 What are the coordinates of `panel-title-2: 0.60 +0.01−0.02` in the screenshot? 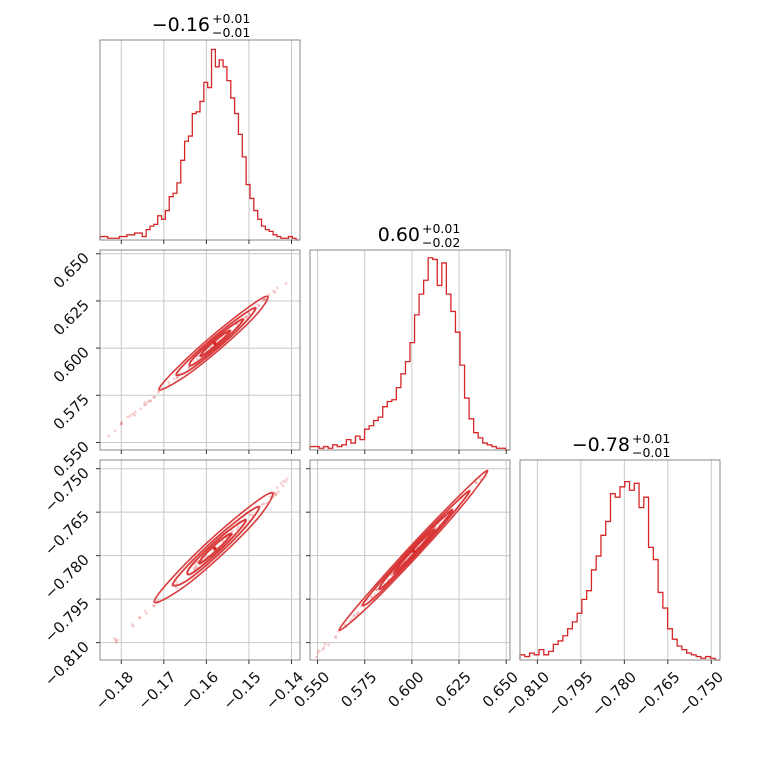 It's located at (419, 235).